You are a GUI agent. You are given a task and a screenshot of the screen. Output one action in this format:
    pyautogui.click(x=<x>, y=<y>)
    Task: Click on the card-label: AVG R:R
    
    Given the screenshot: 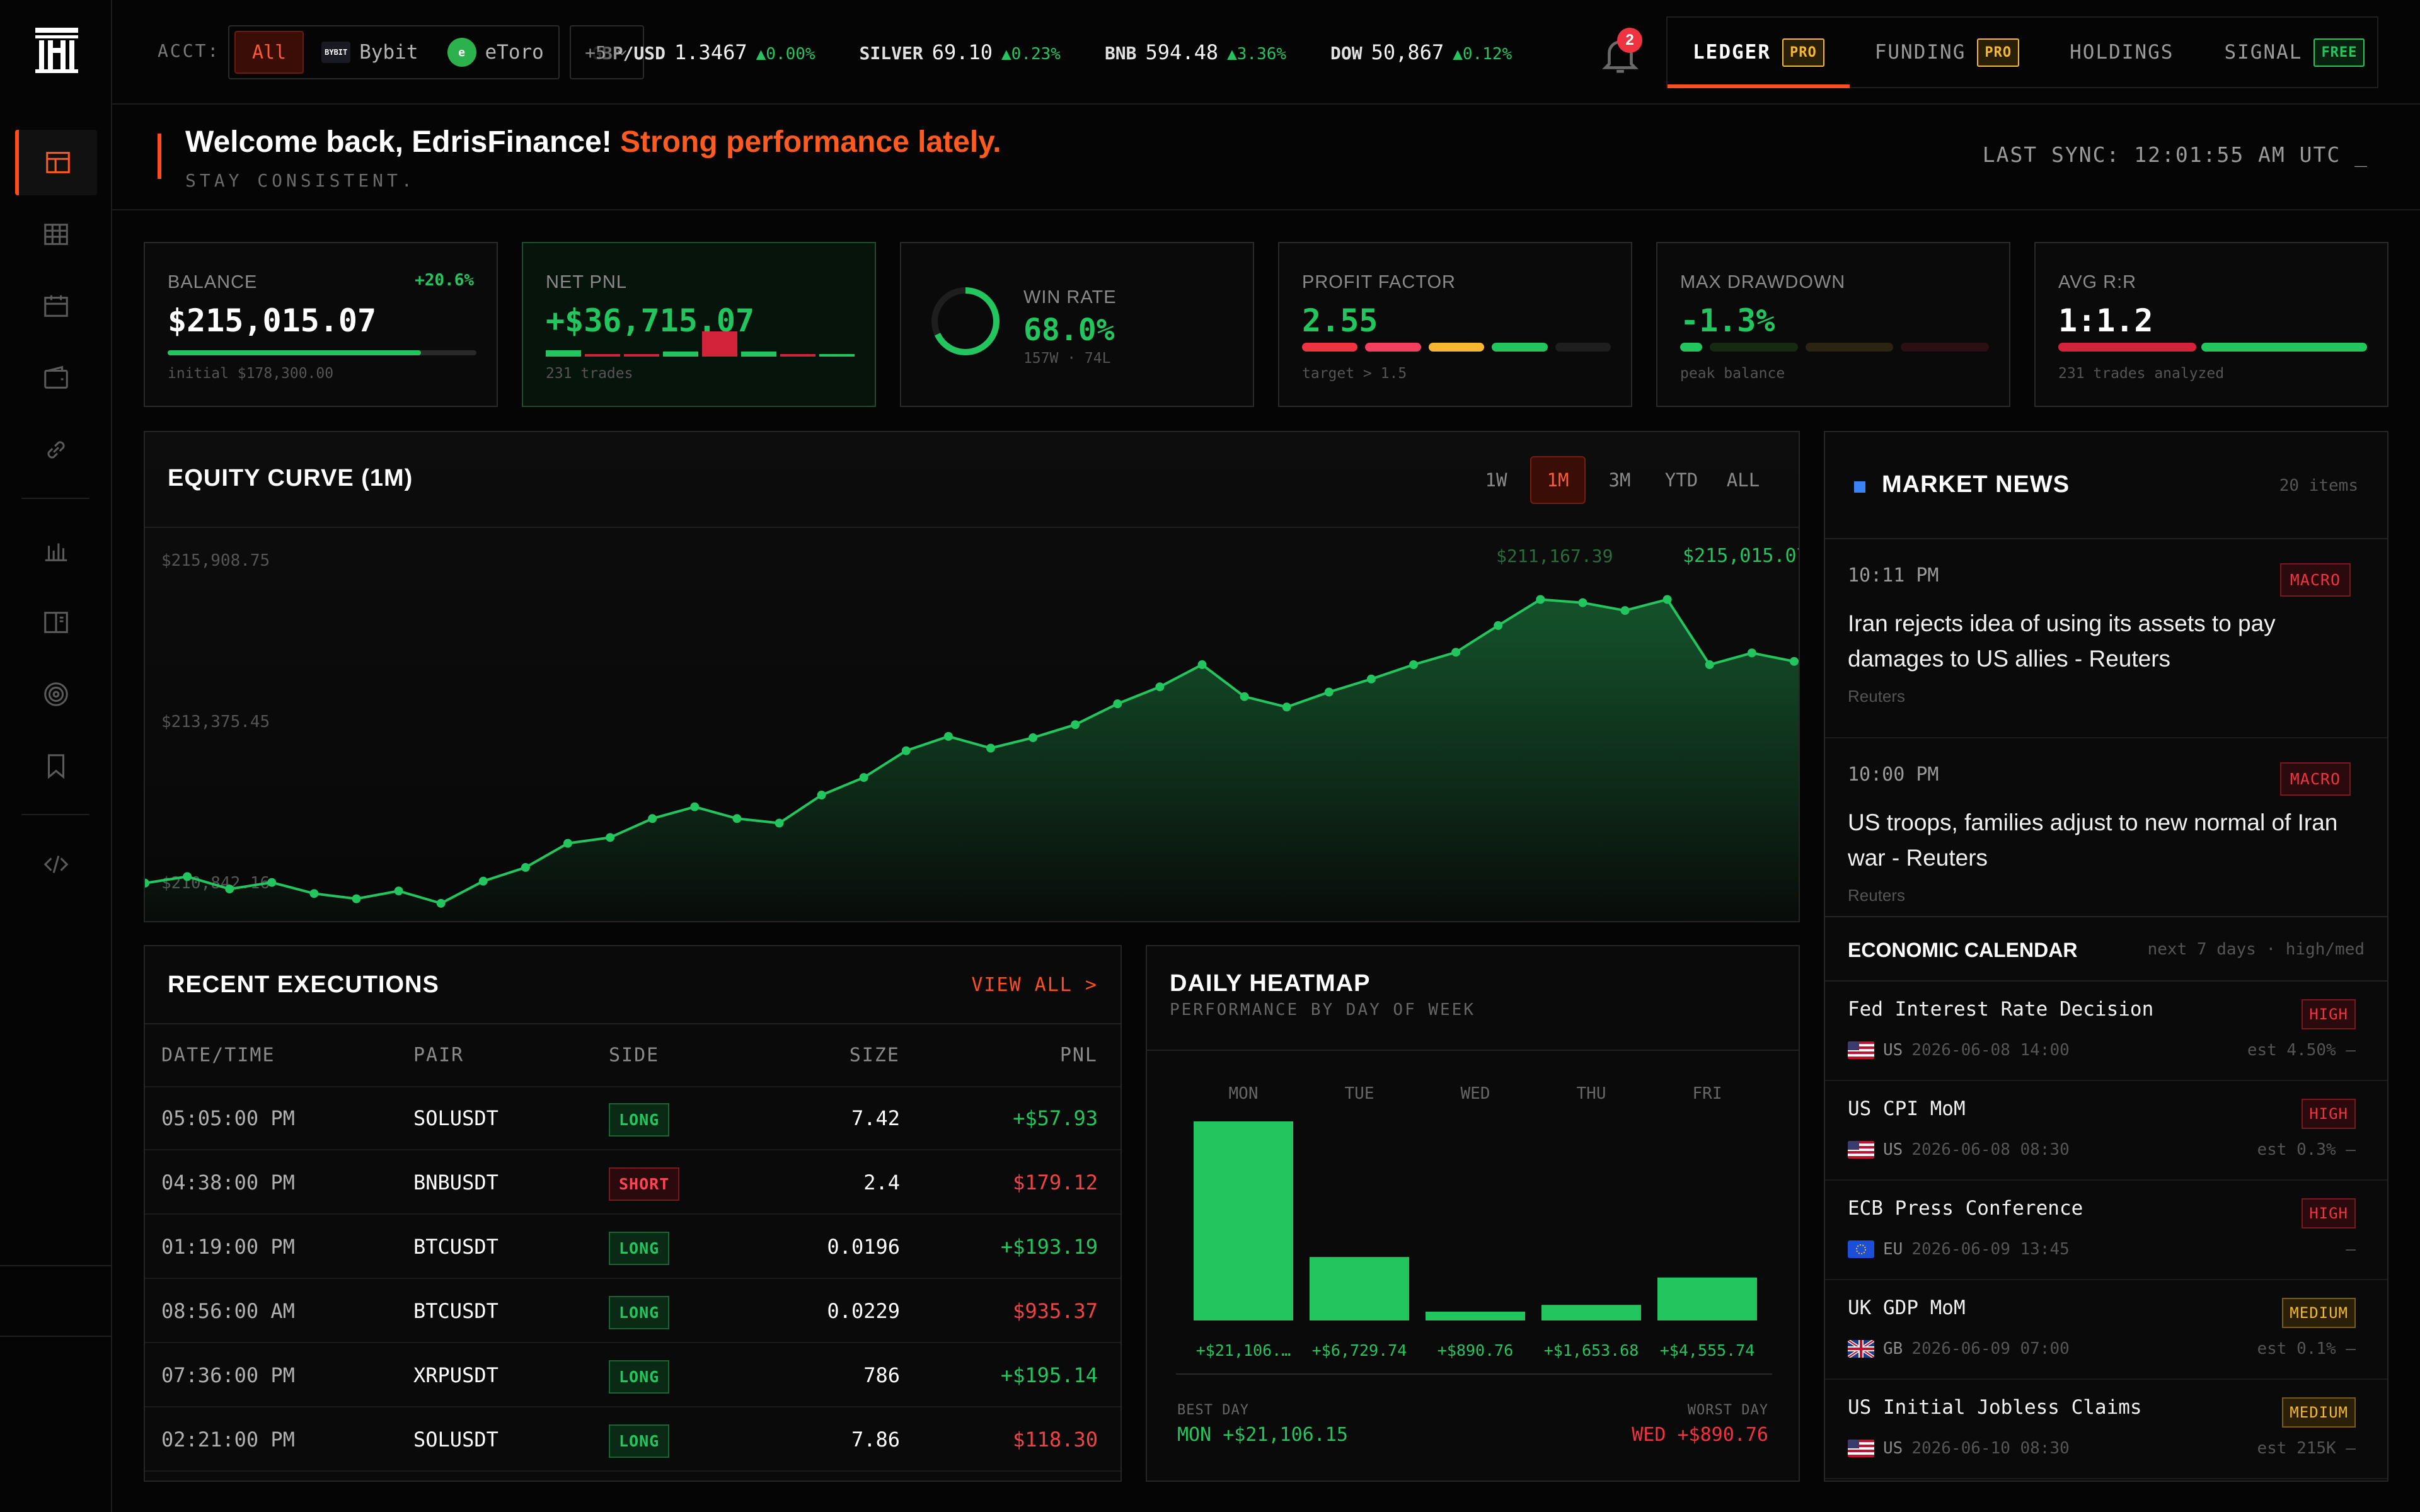 What is the action you would take?
    pyautogui.click(x=2097, y=282)
    